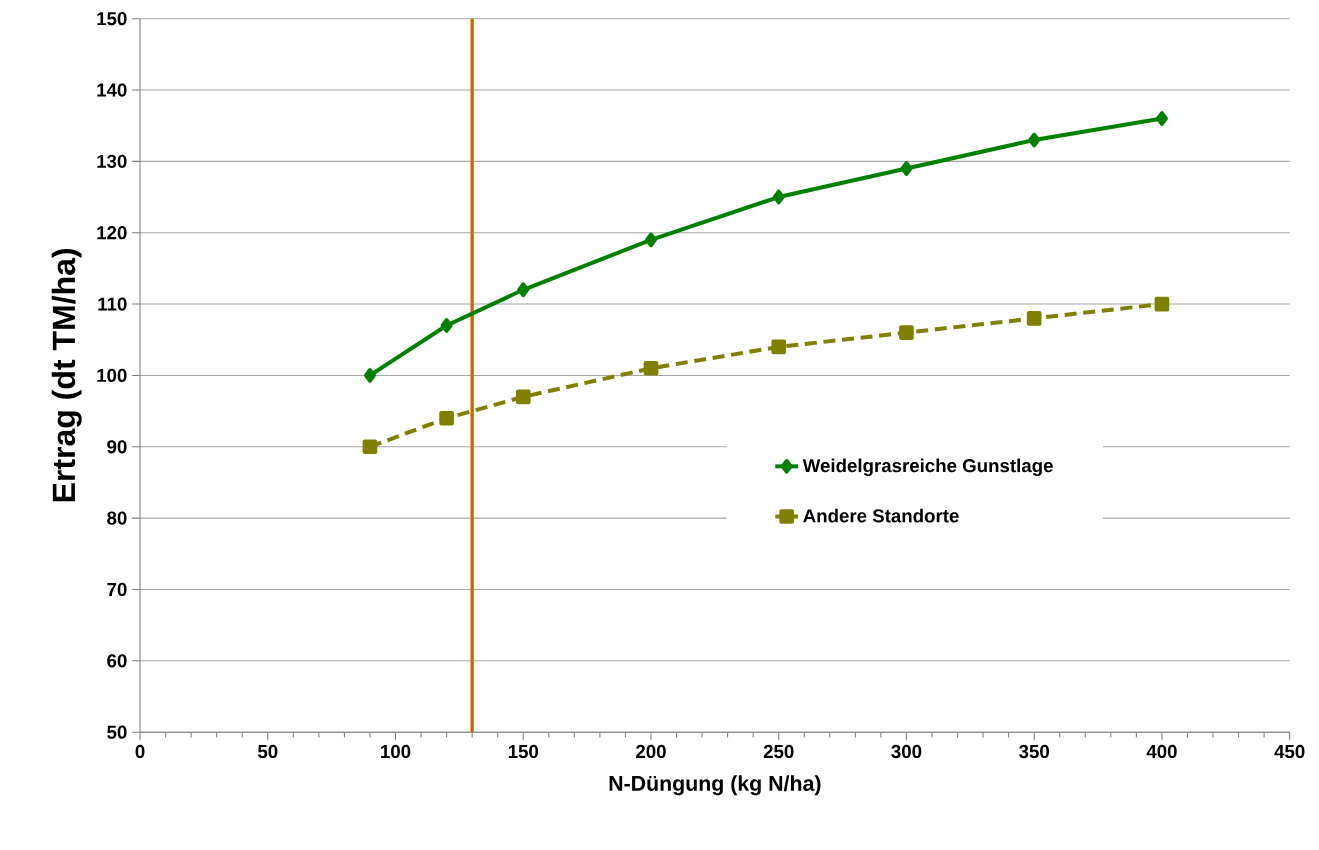 The height and width of the screenshot is (850, 1319). What do you see at coordinates (927, 467) in the screenshot?
I see `legend-label: Weidelgrasreiche Gunstlage` at bounding box center [927, 467].